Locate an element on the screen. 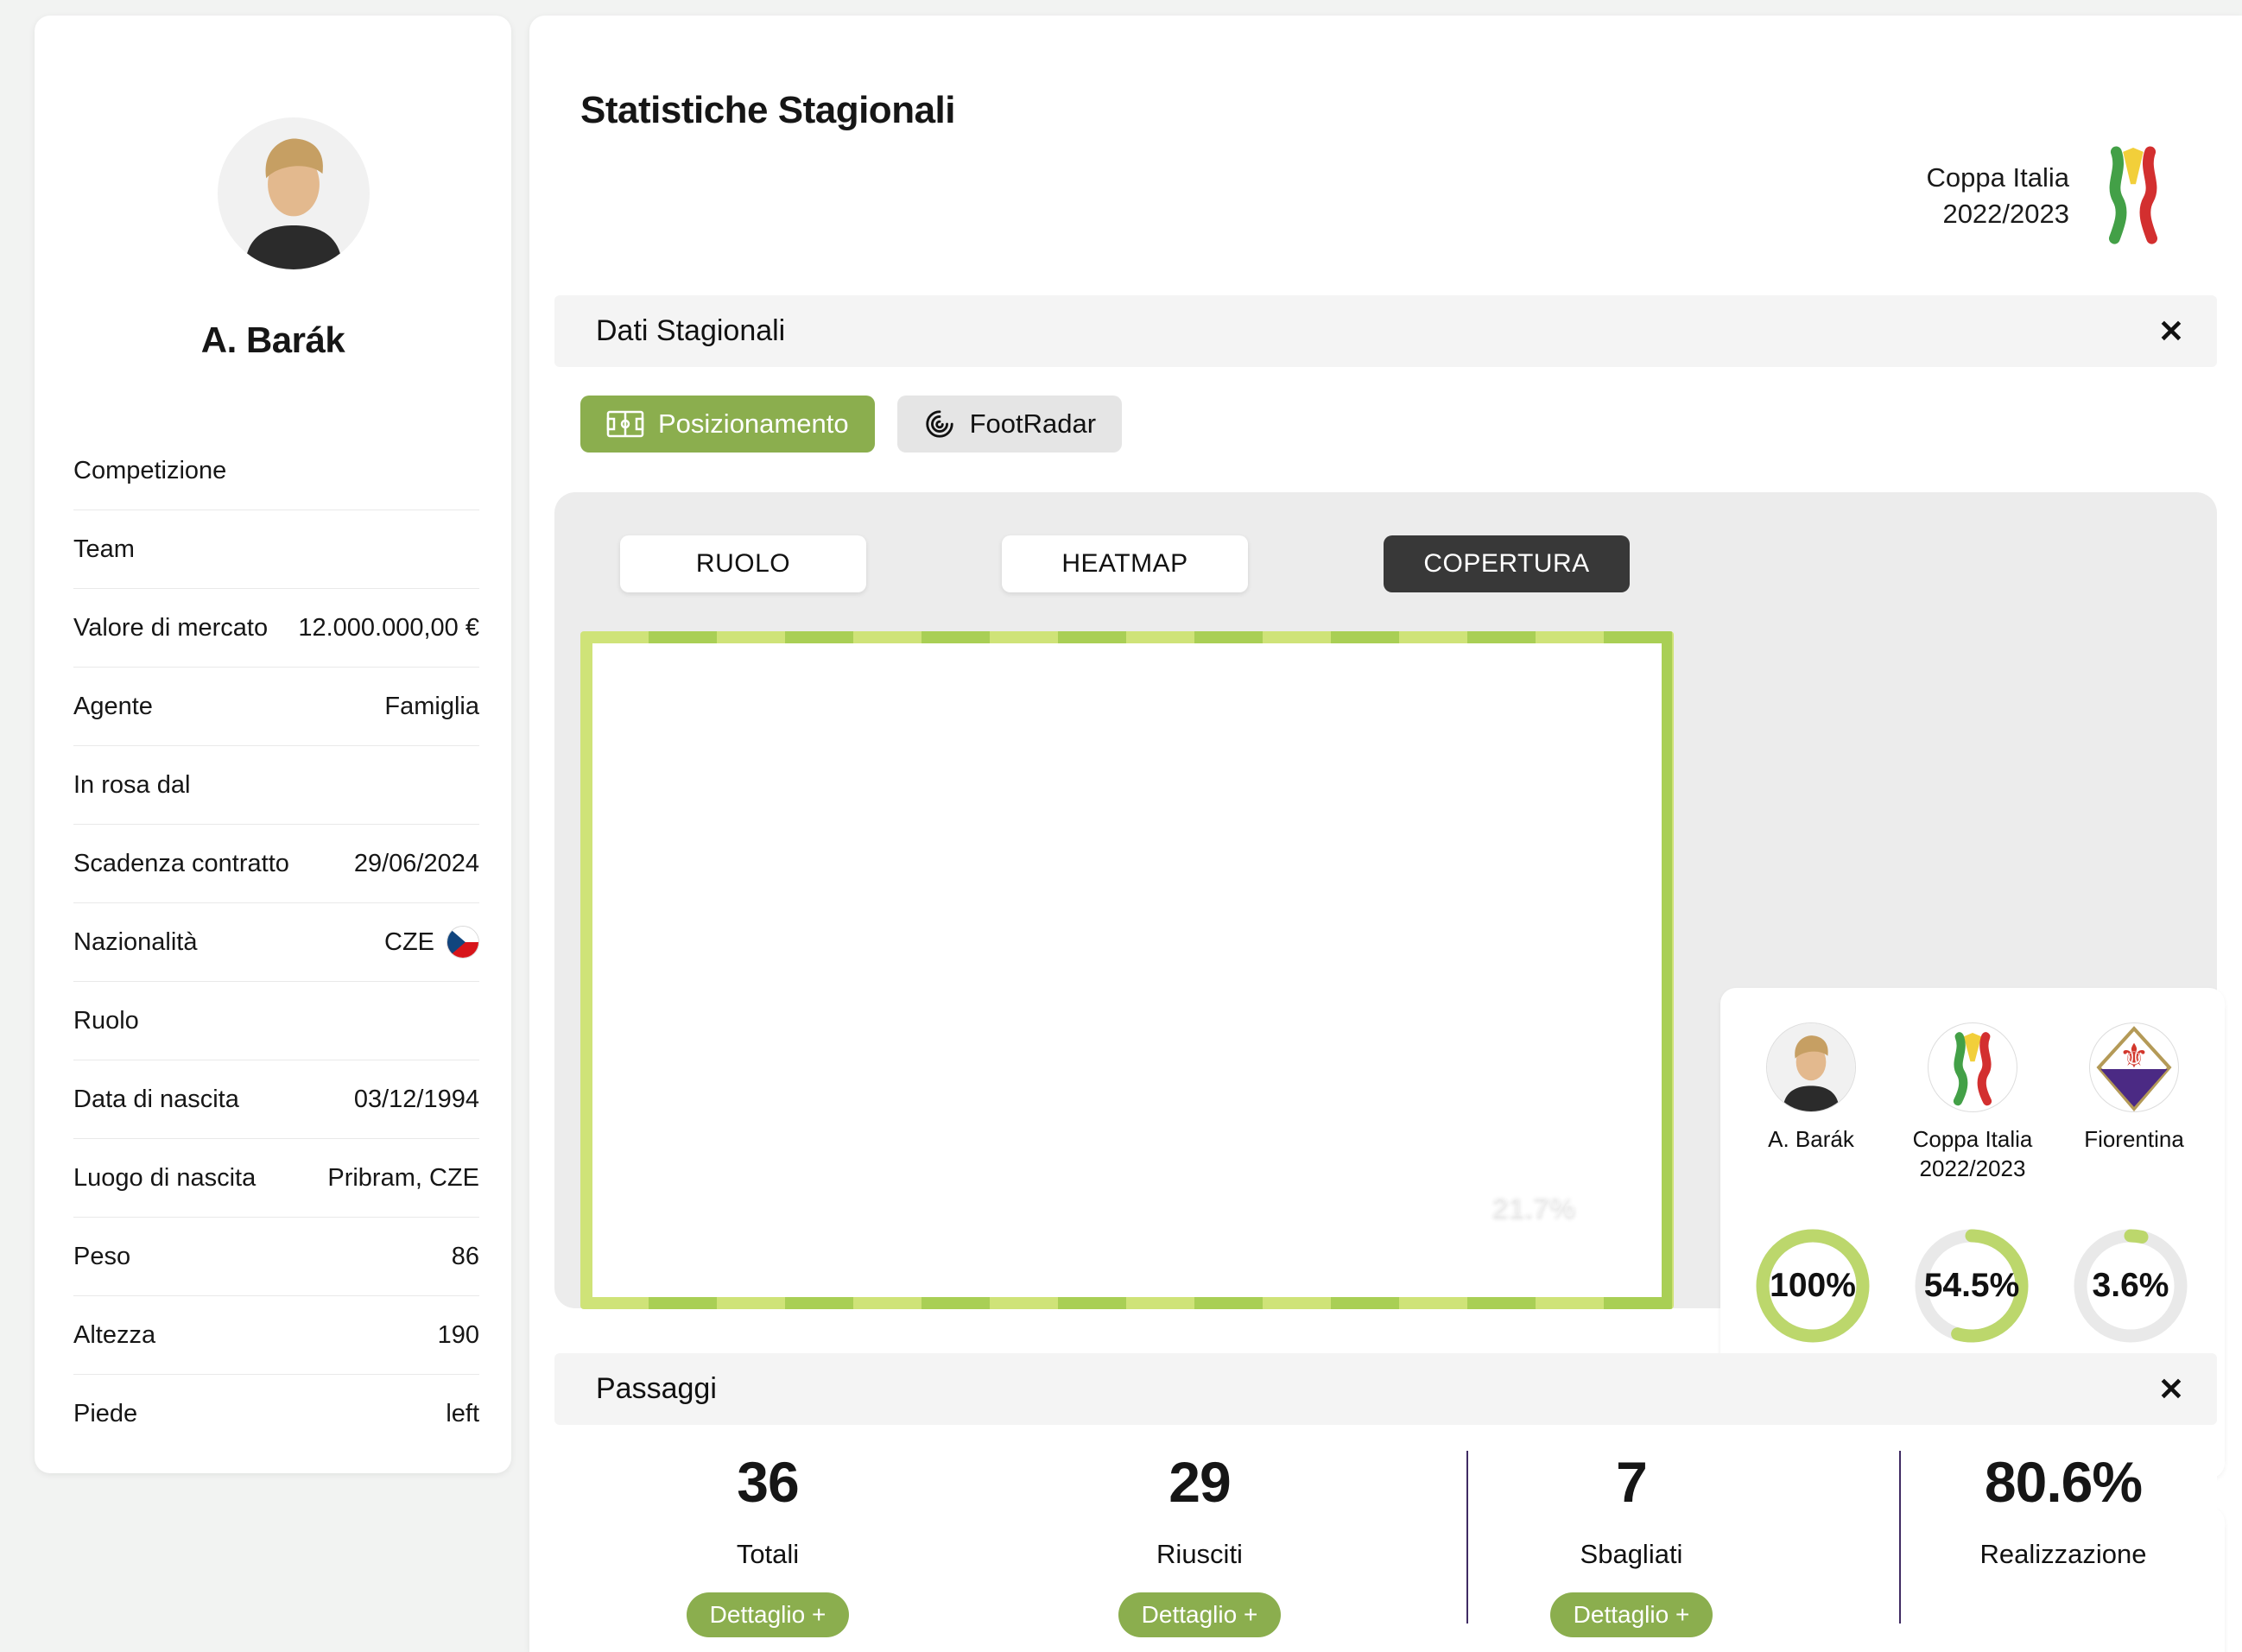  donut-percent: 3.6% is located at coordinates (2130, 1285).